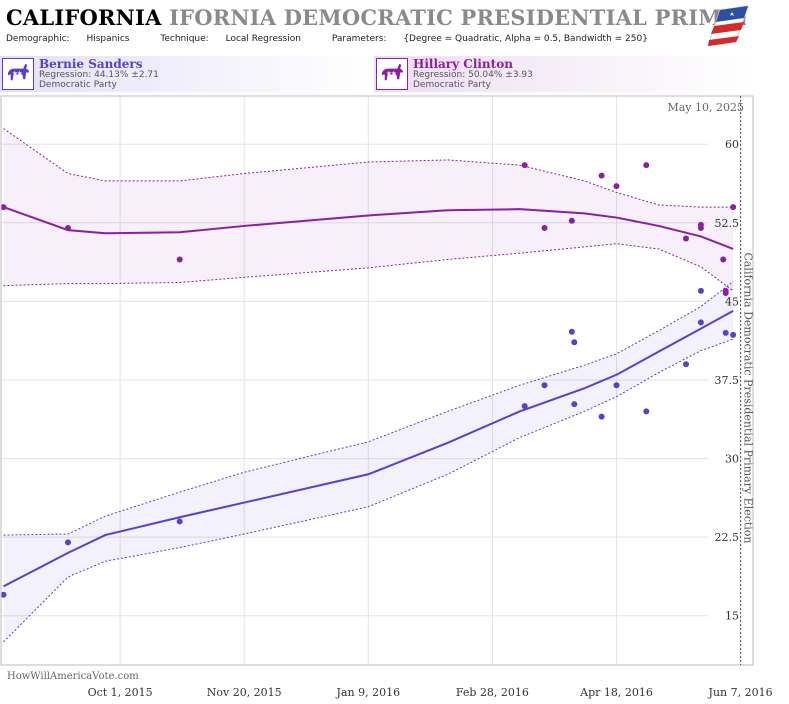  Describe the element at coordinates (73, 676) in the screenshot. I see `watermark: HowWillAmericaVote.com` at that location.